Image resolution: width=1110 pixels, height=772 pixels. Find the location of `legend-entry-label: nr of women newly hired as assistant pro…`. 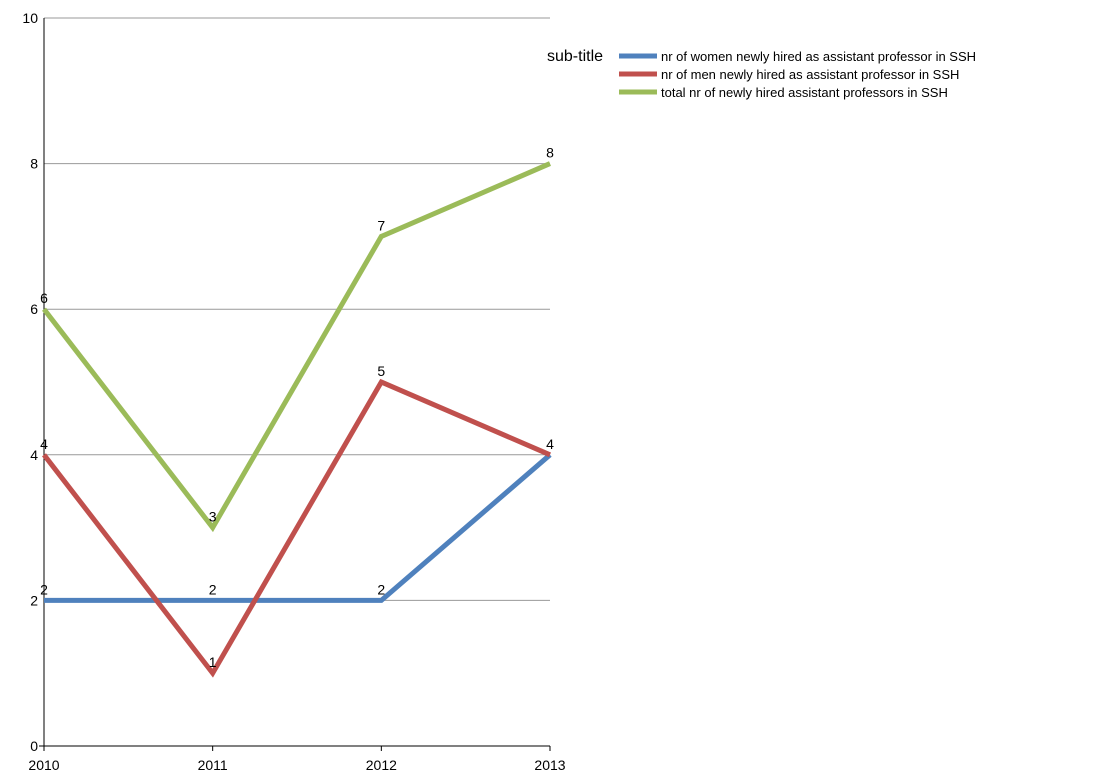

legend-entry-label: nr of women newly hired as assistant pro… is located at coordinates (818, 56).